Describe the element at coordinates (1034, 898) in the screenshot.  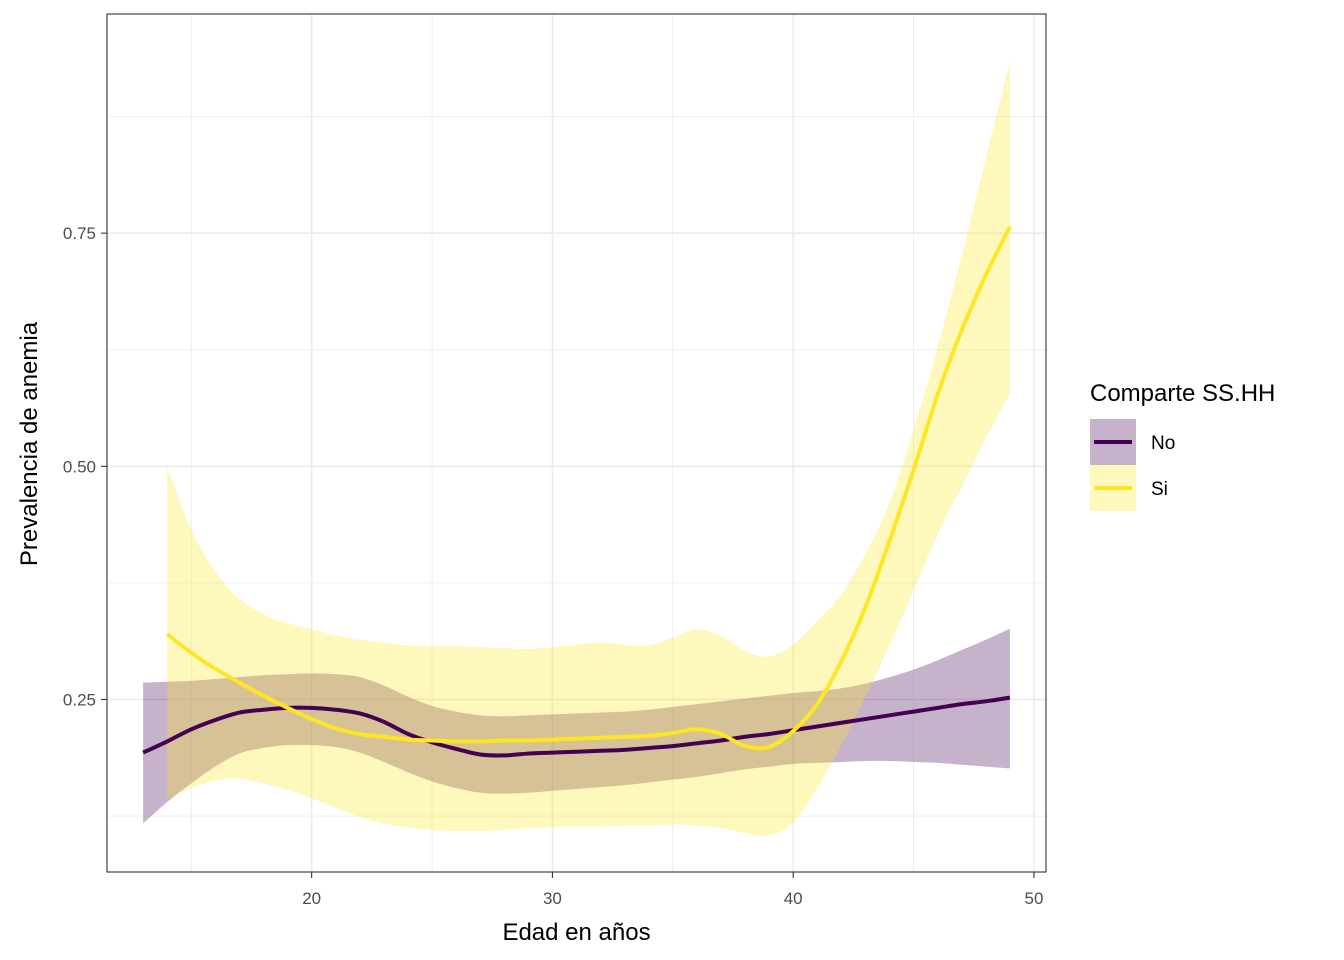
I see `x-tick-label: 50` at that location.